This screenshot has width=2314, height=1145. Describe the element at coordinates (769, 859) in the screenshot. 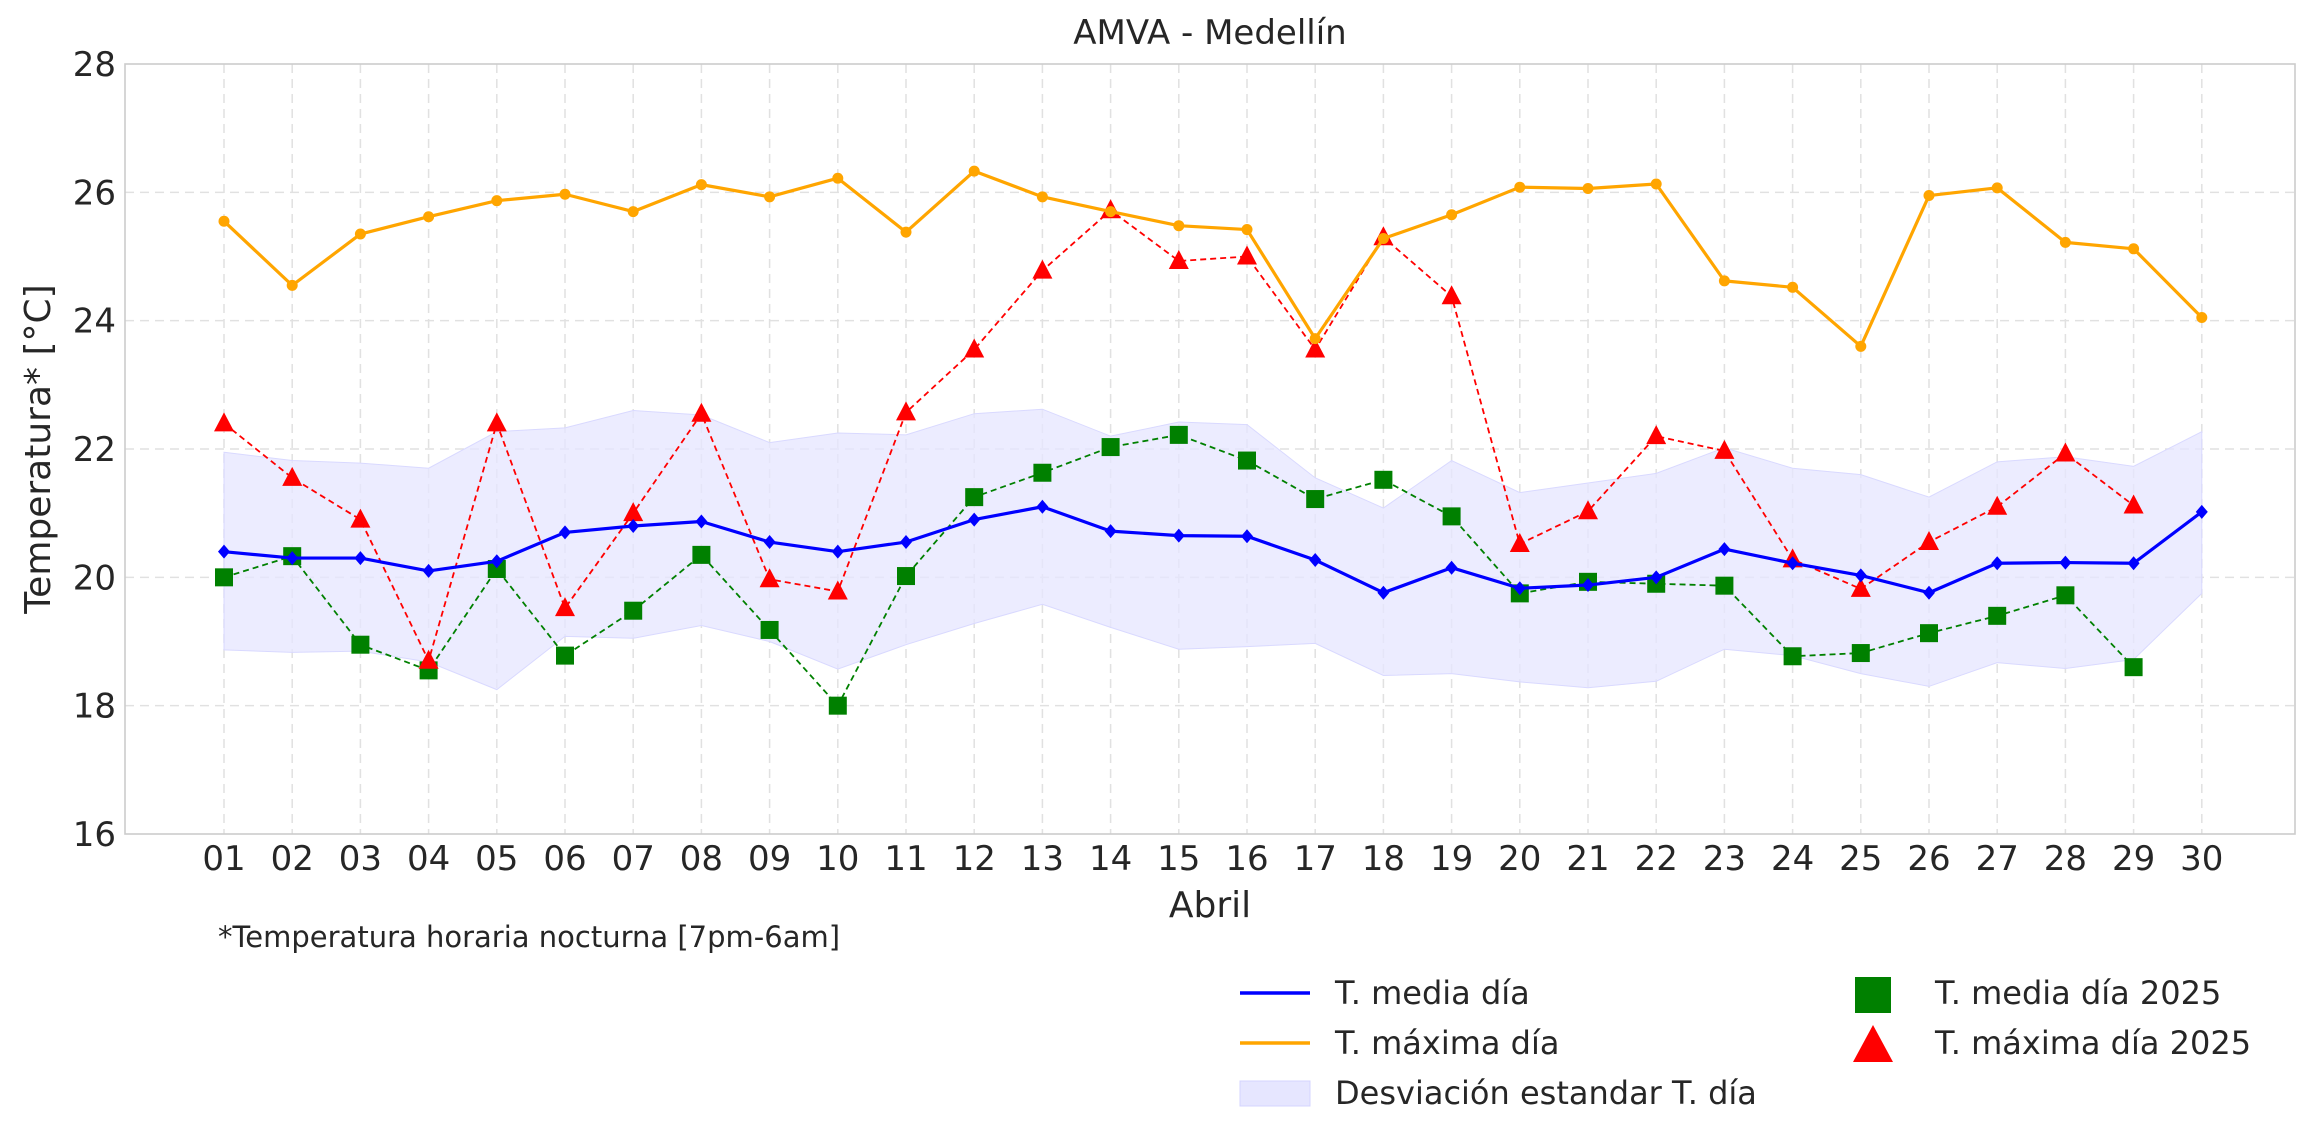

I see `x-tick-label: 09` at that location.